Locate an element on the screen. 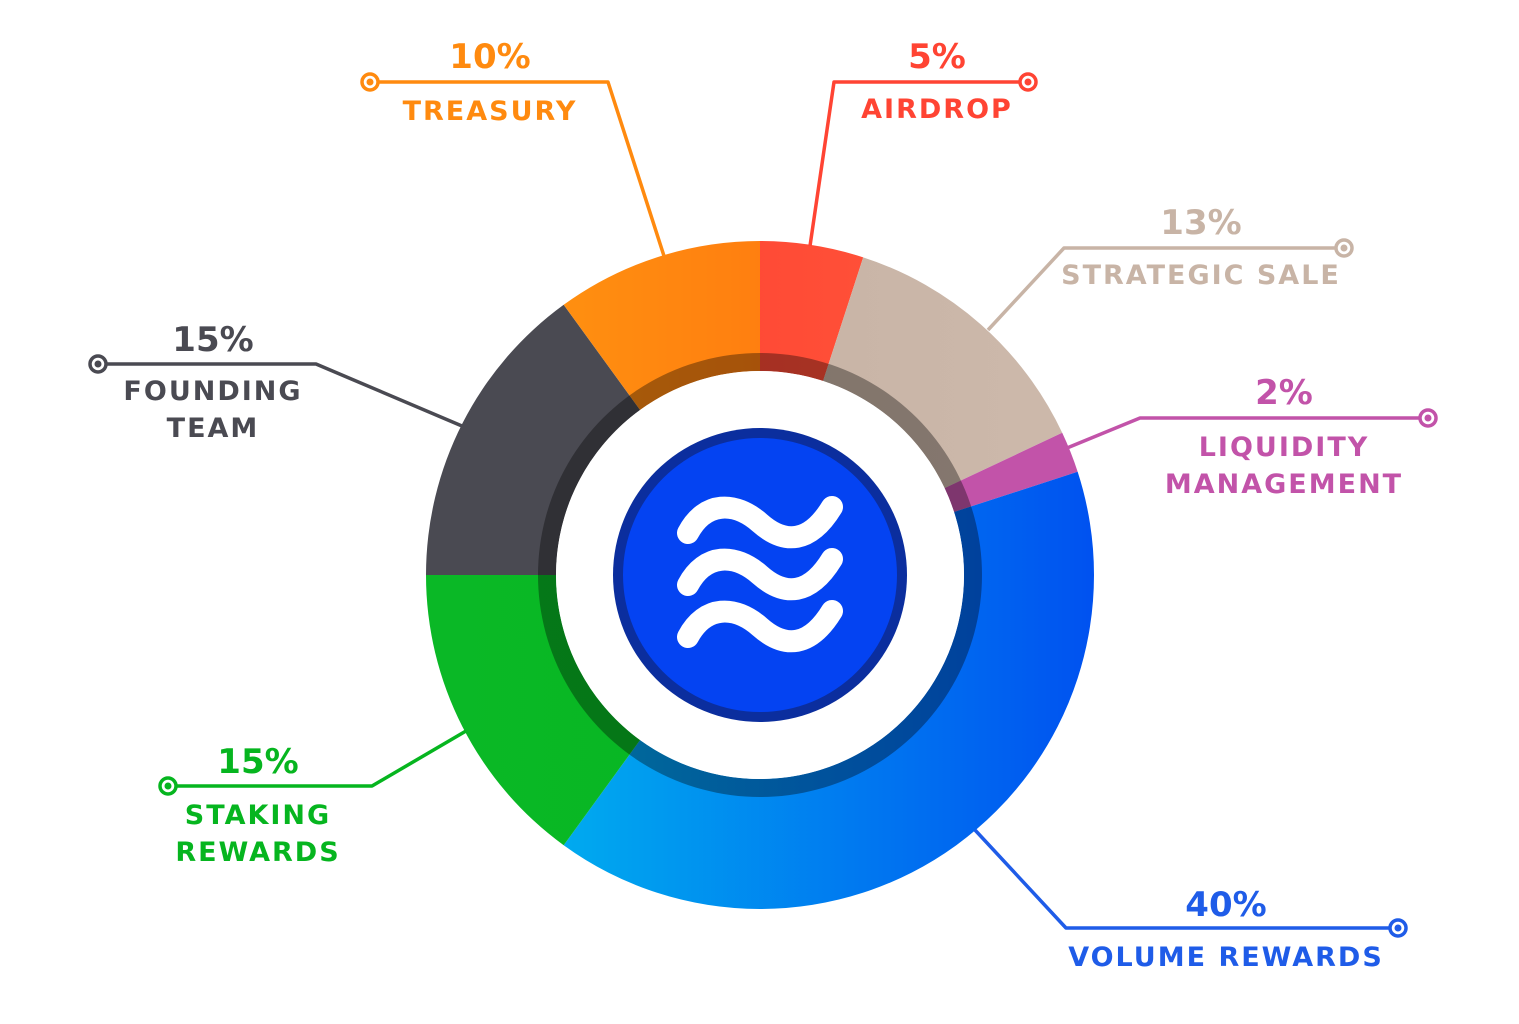  slice-staking-rewards is located at coordinates (533, 710).